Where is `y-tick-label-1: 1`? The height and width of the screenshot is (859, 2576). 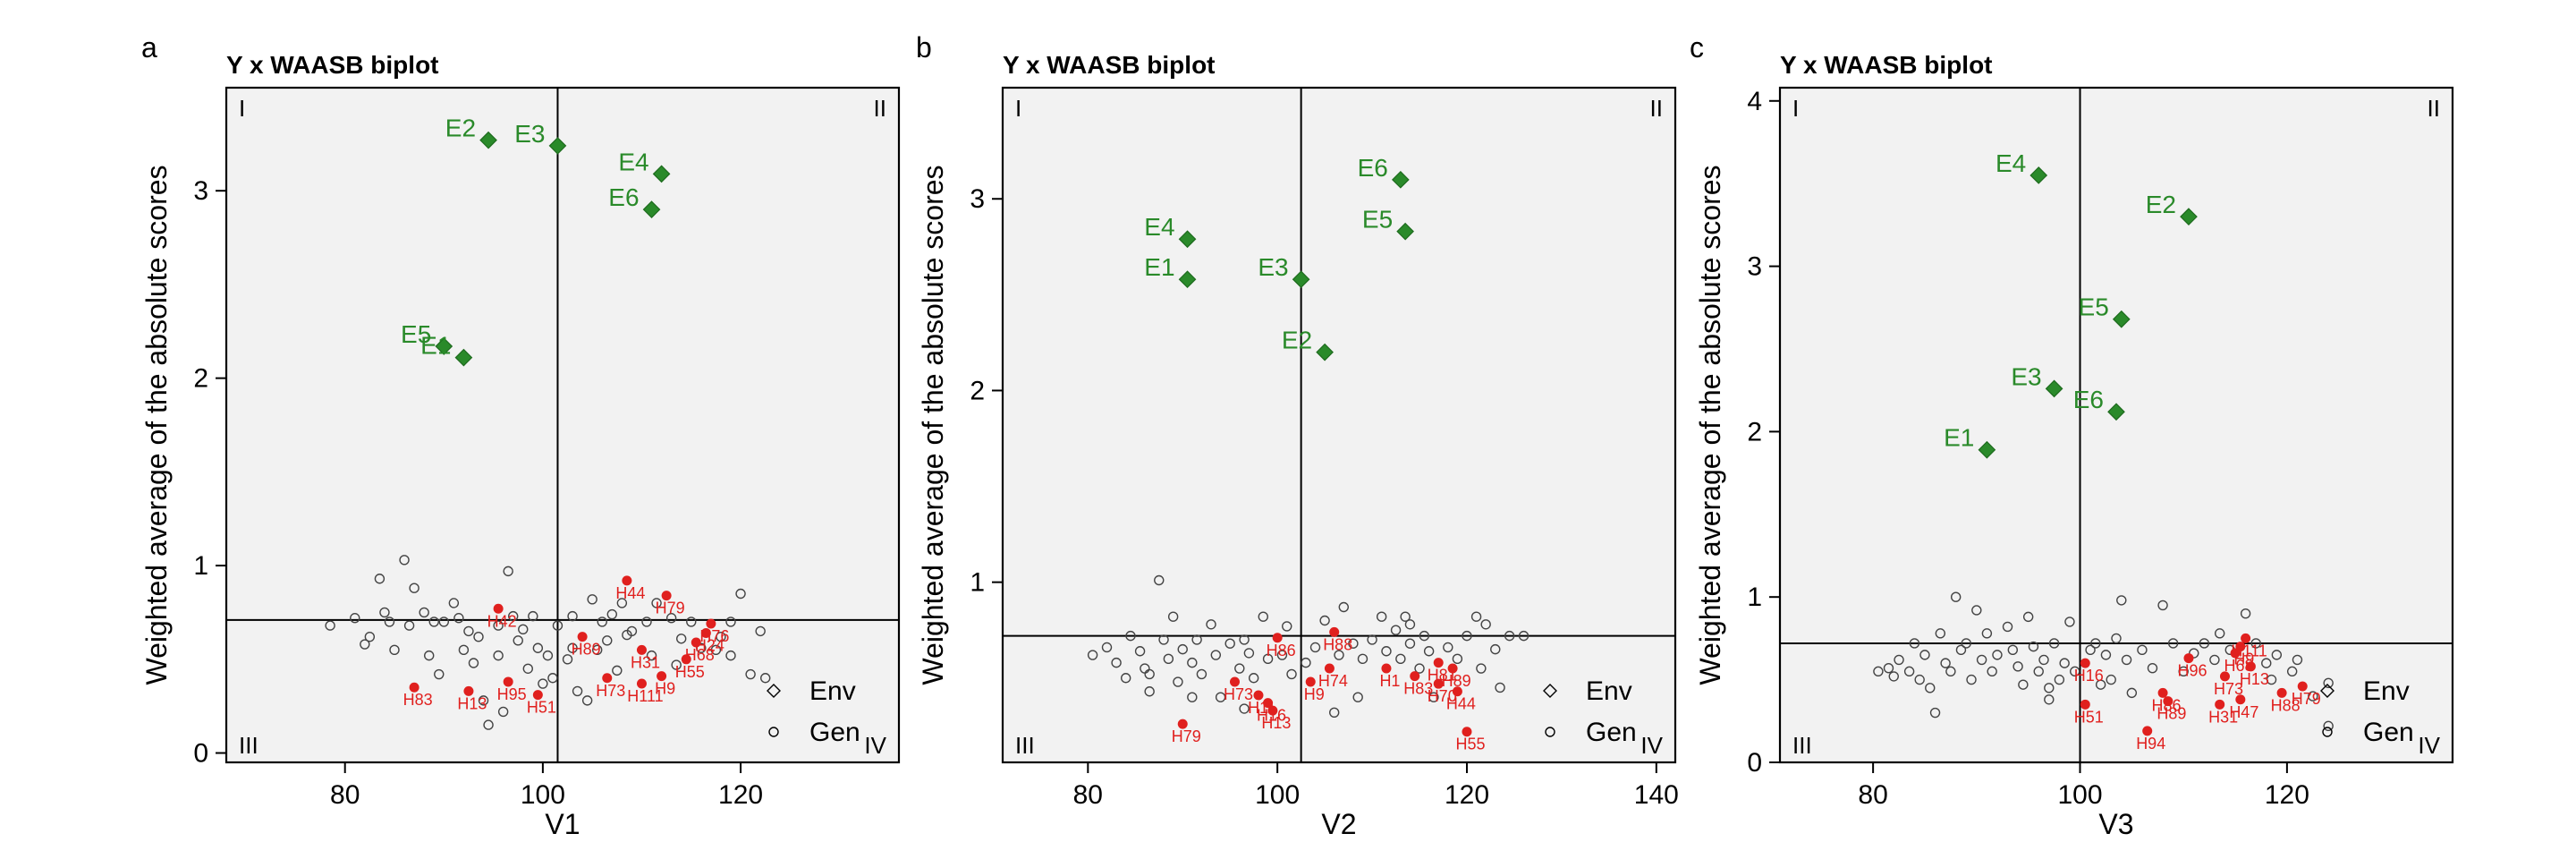 y-tick-label-1: 1 is located at coordinates (1754, 597).